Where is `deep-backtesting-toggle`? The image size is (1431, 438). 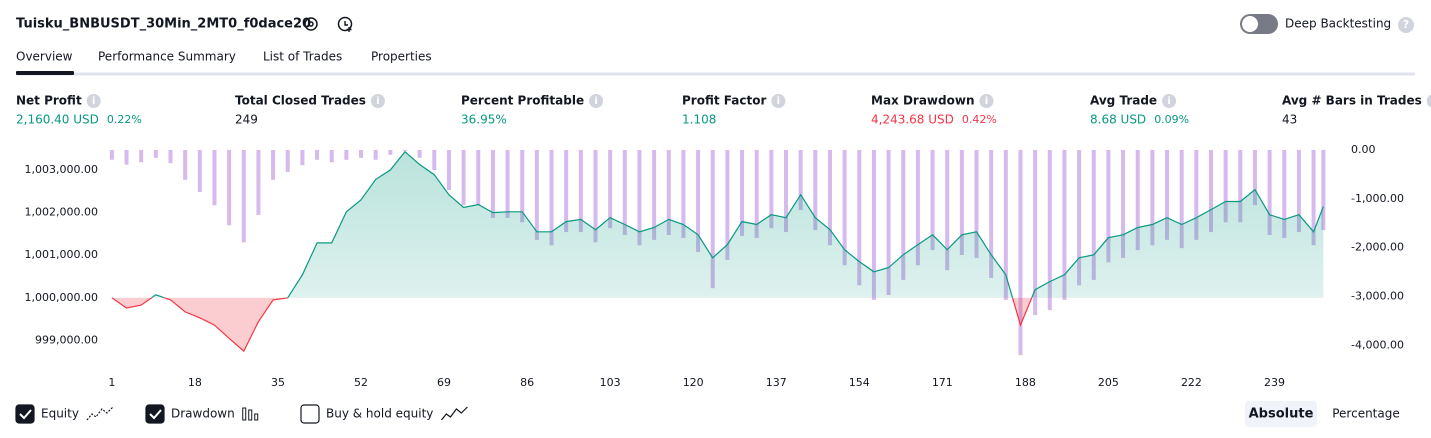 deep-backtesting-toggle is located at coordinates (1259, 24).